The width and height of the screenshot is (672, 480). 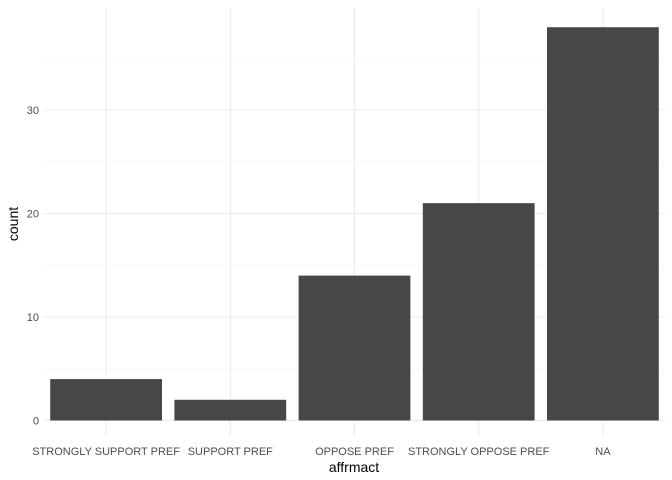 What do you see at coordinates (36, 422) in the screenshot?
I see `y-tick-label: 0` at bounding box center [36, 422].